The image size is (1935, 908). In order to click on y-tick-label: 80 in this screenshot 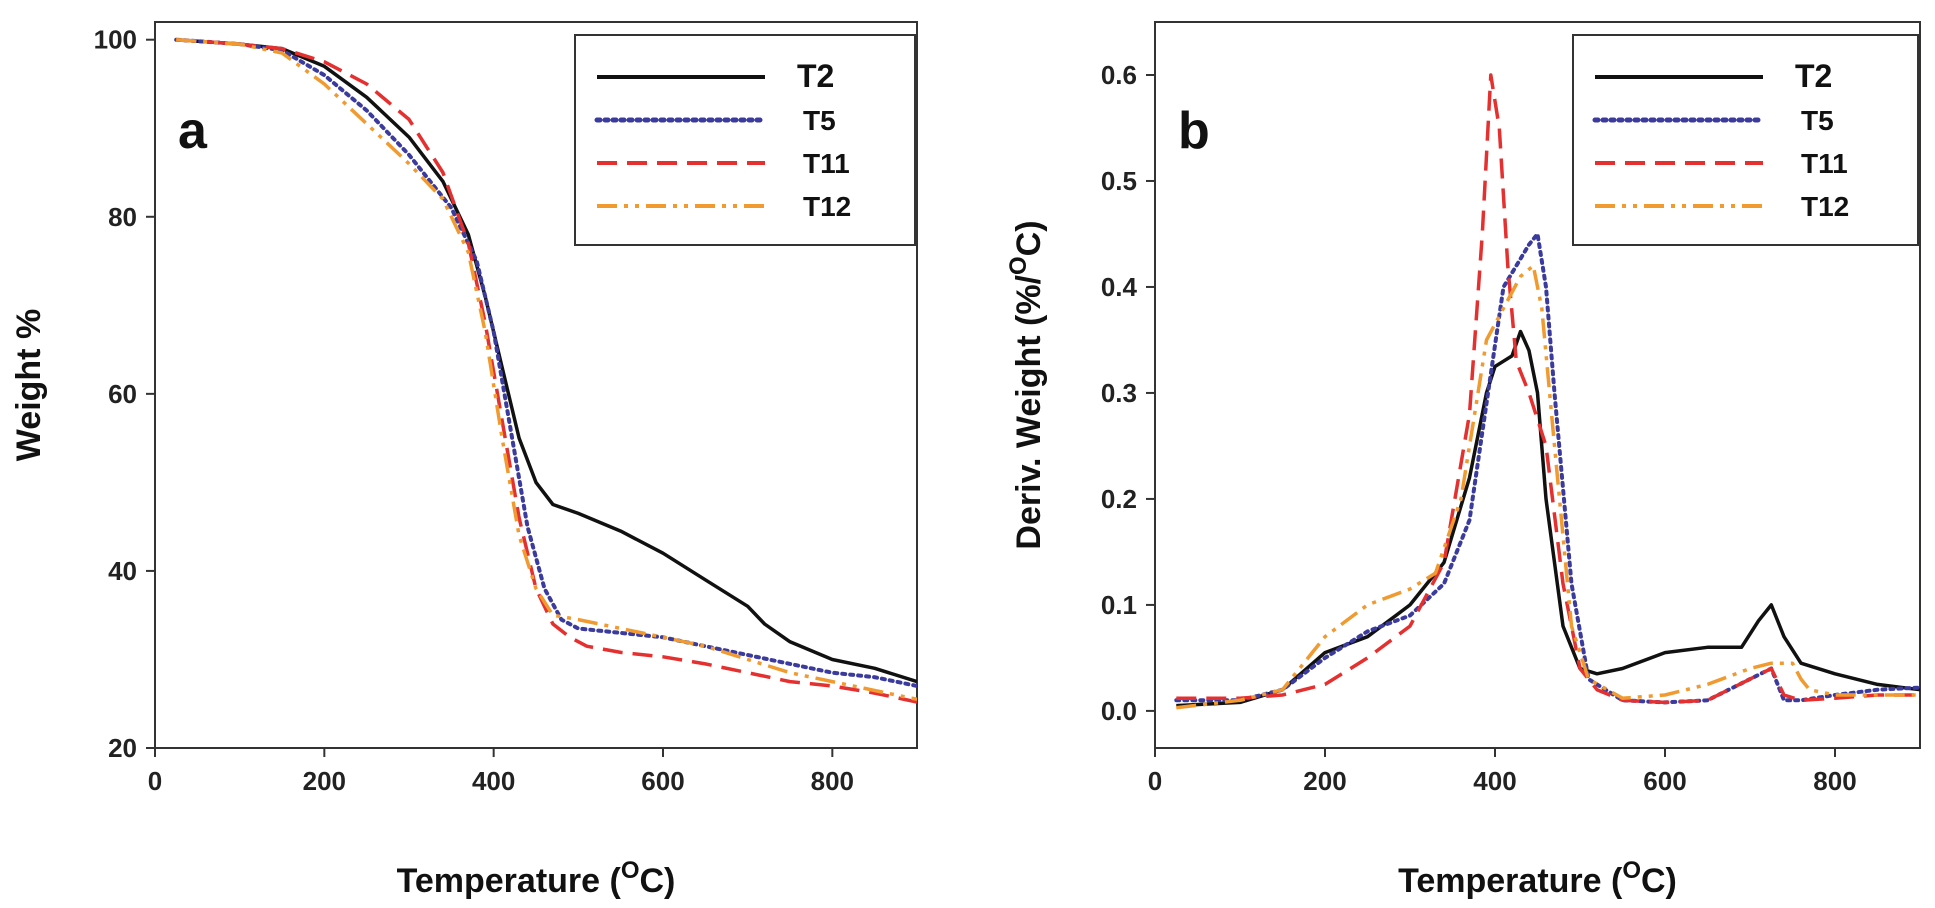, I will do `click(122, 217)`.